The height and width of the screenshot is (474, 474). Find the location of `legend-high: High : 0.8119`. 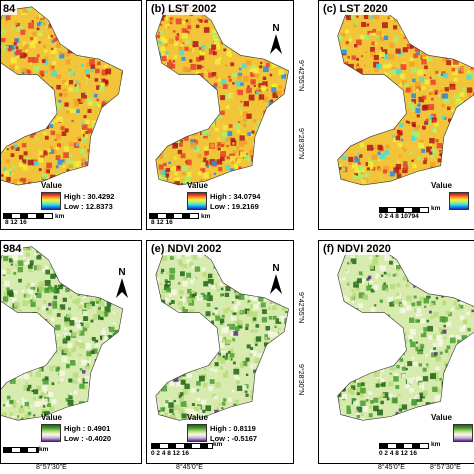

legend-high: High : 0.8119 is located at coordinates (233, 428).